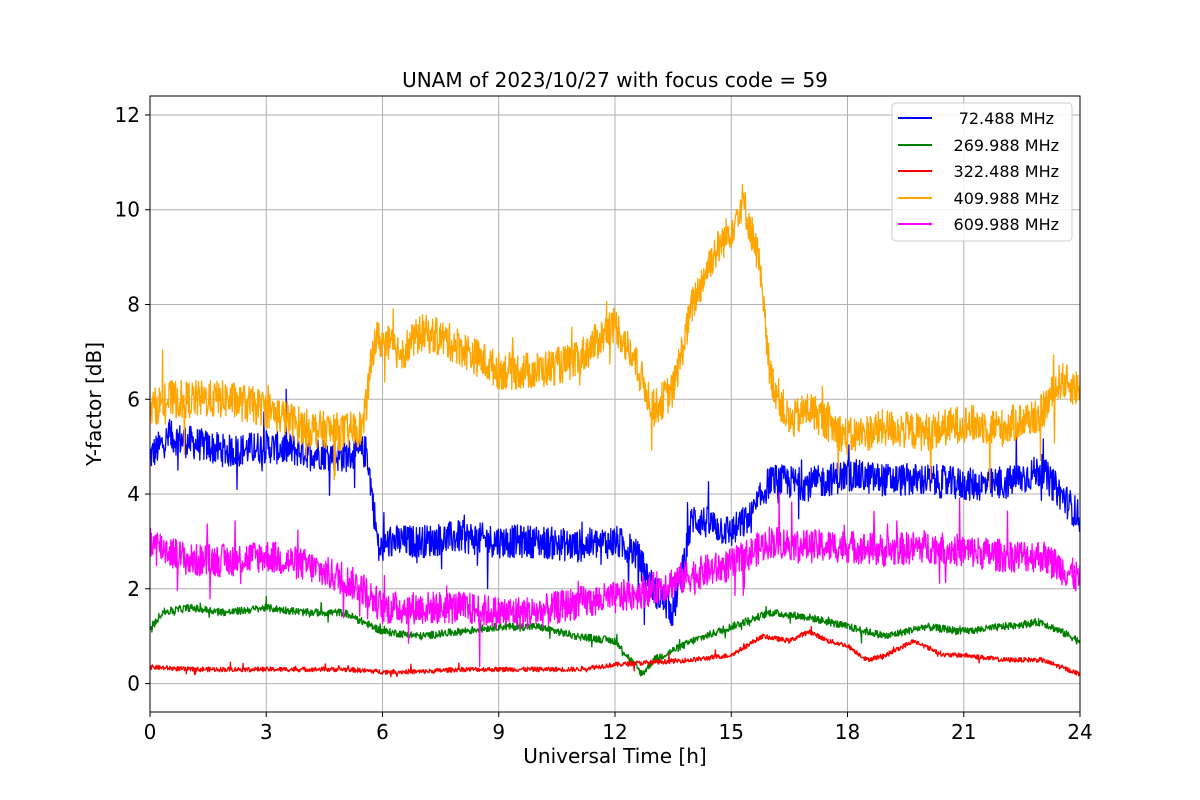 This screenshot has height=800, width=1200. Describe the element at coordinates (133, 589) in the screenshot. I see `y-tick-label: 2` at that location.